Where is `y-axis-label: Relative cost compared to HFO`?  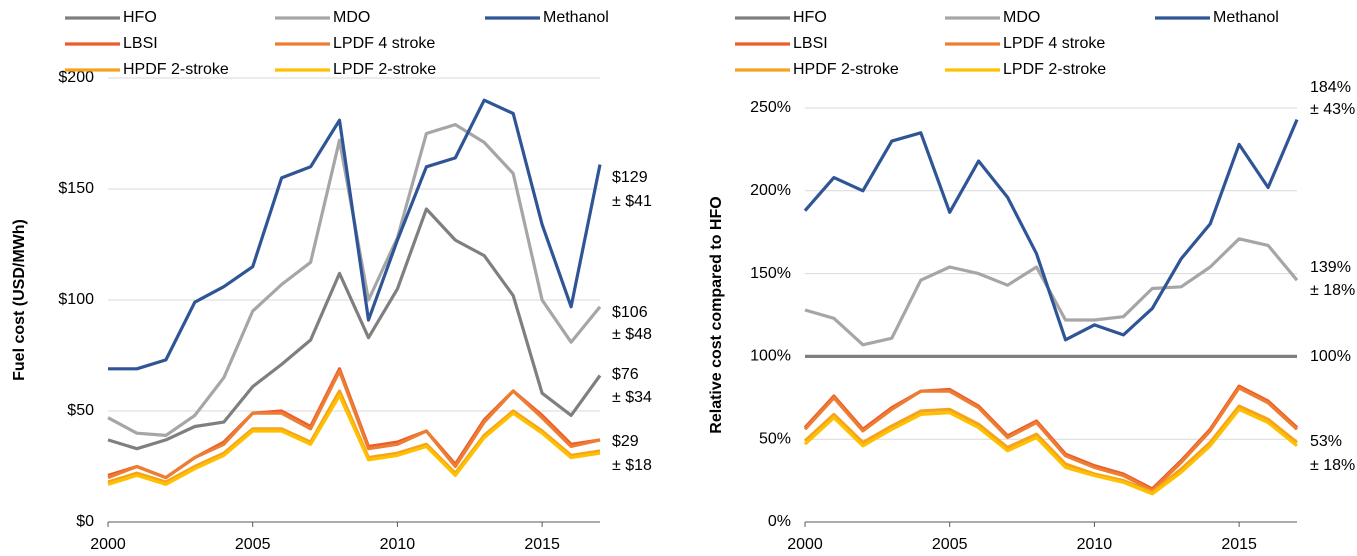 y-axis-label: Relative cost compared to HFO is located at coordinates (716, 314).